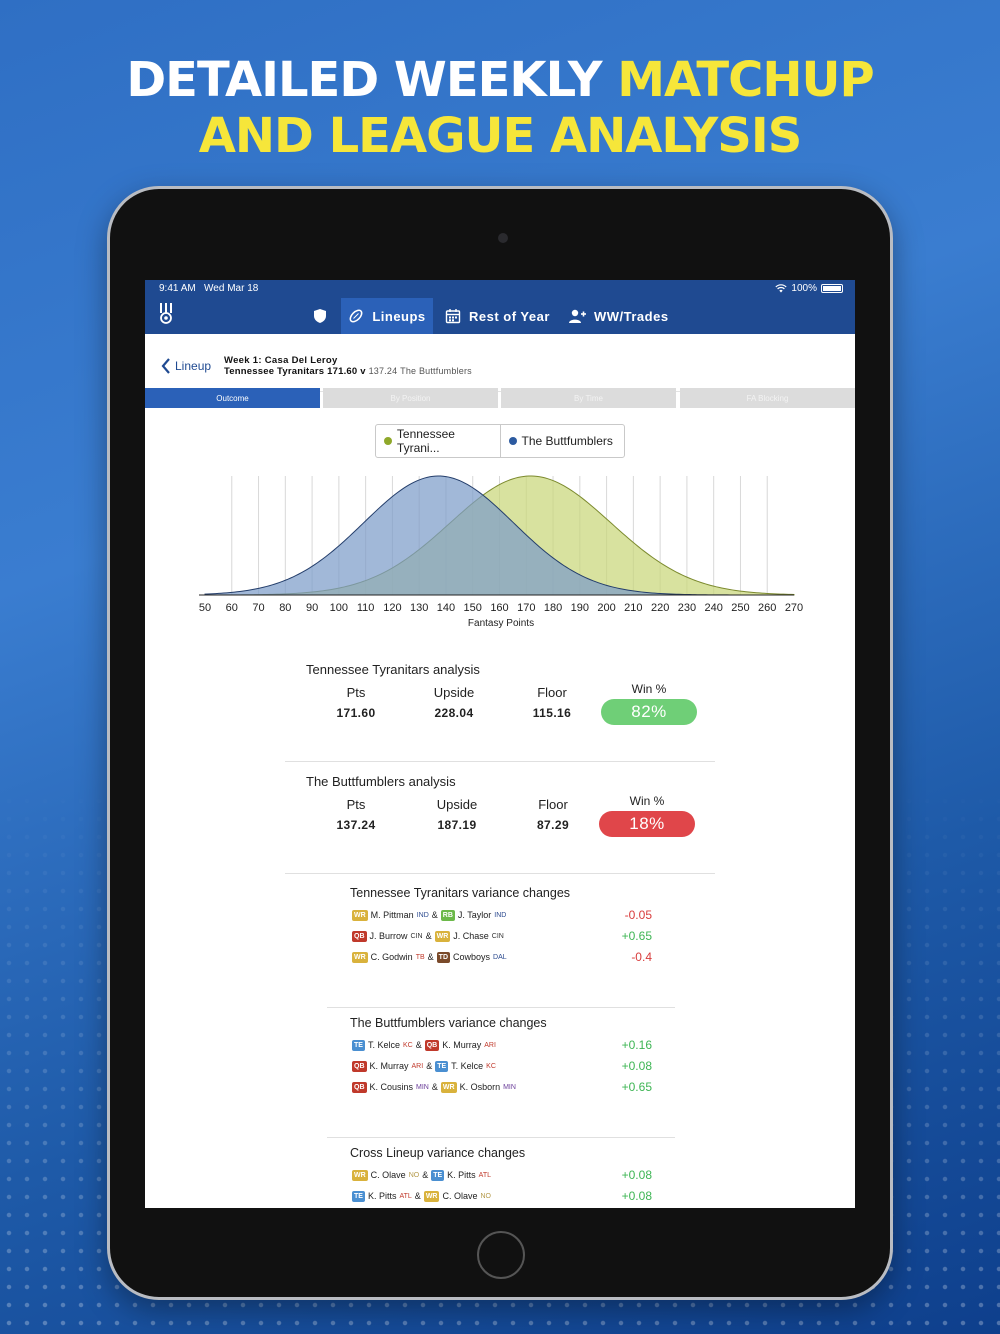 This screenshot has width=1000, height=1334. Describe the element at coordinates (166, 313) in the screenshot. I see `app-logo-icon` at that location.